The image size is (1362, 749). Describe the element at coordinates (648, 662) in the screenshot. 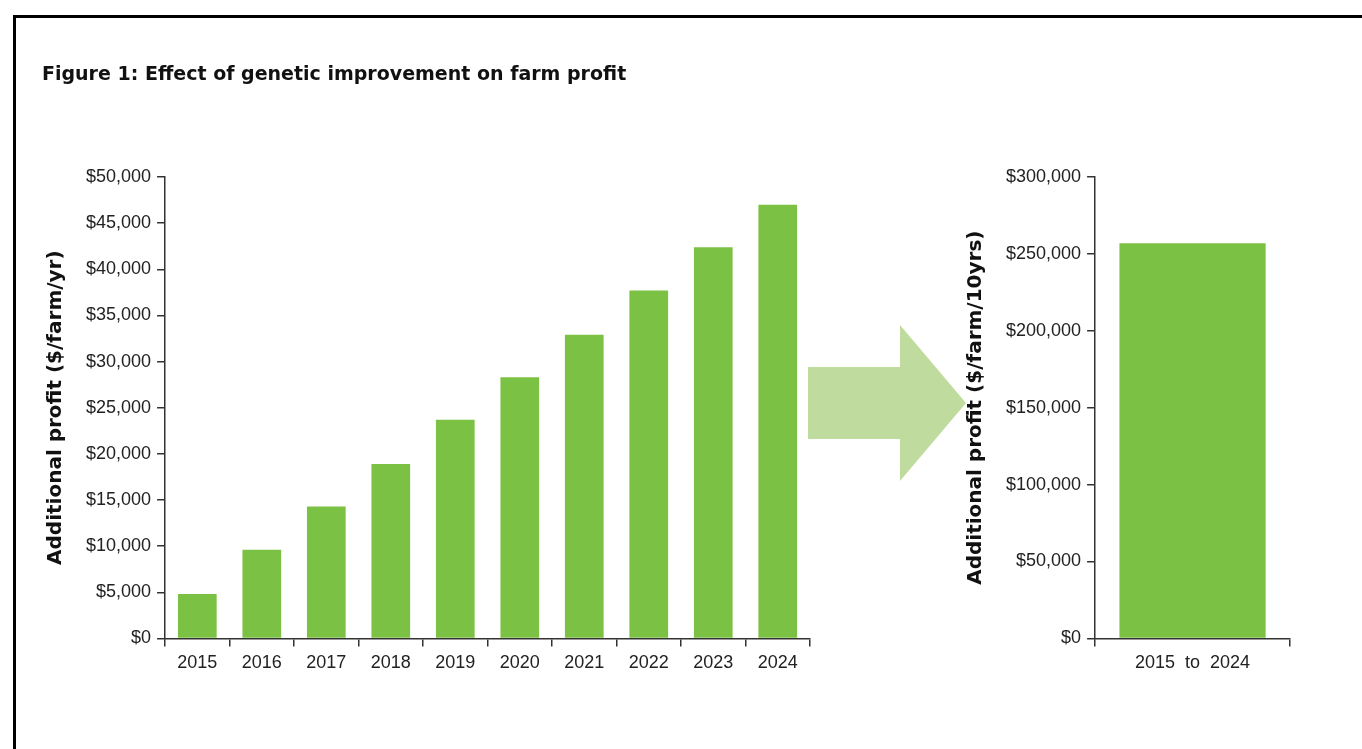

I see `x-tick-label: 2022` at that location.